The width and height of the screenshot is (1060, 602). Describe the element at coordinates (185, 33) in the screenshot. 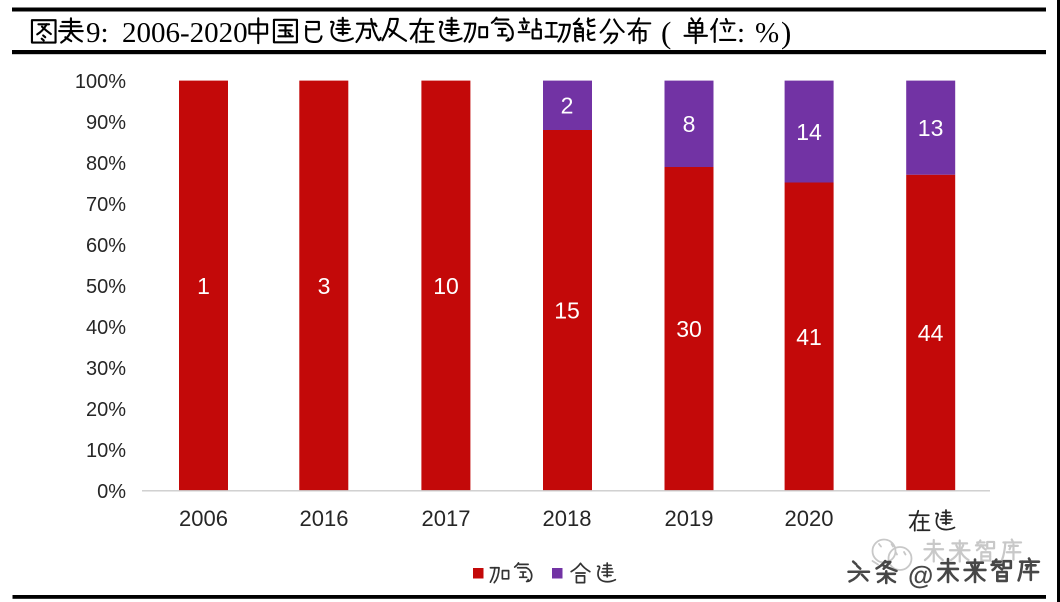

I see `svg-text: 2006-2020` at that location.